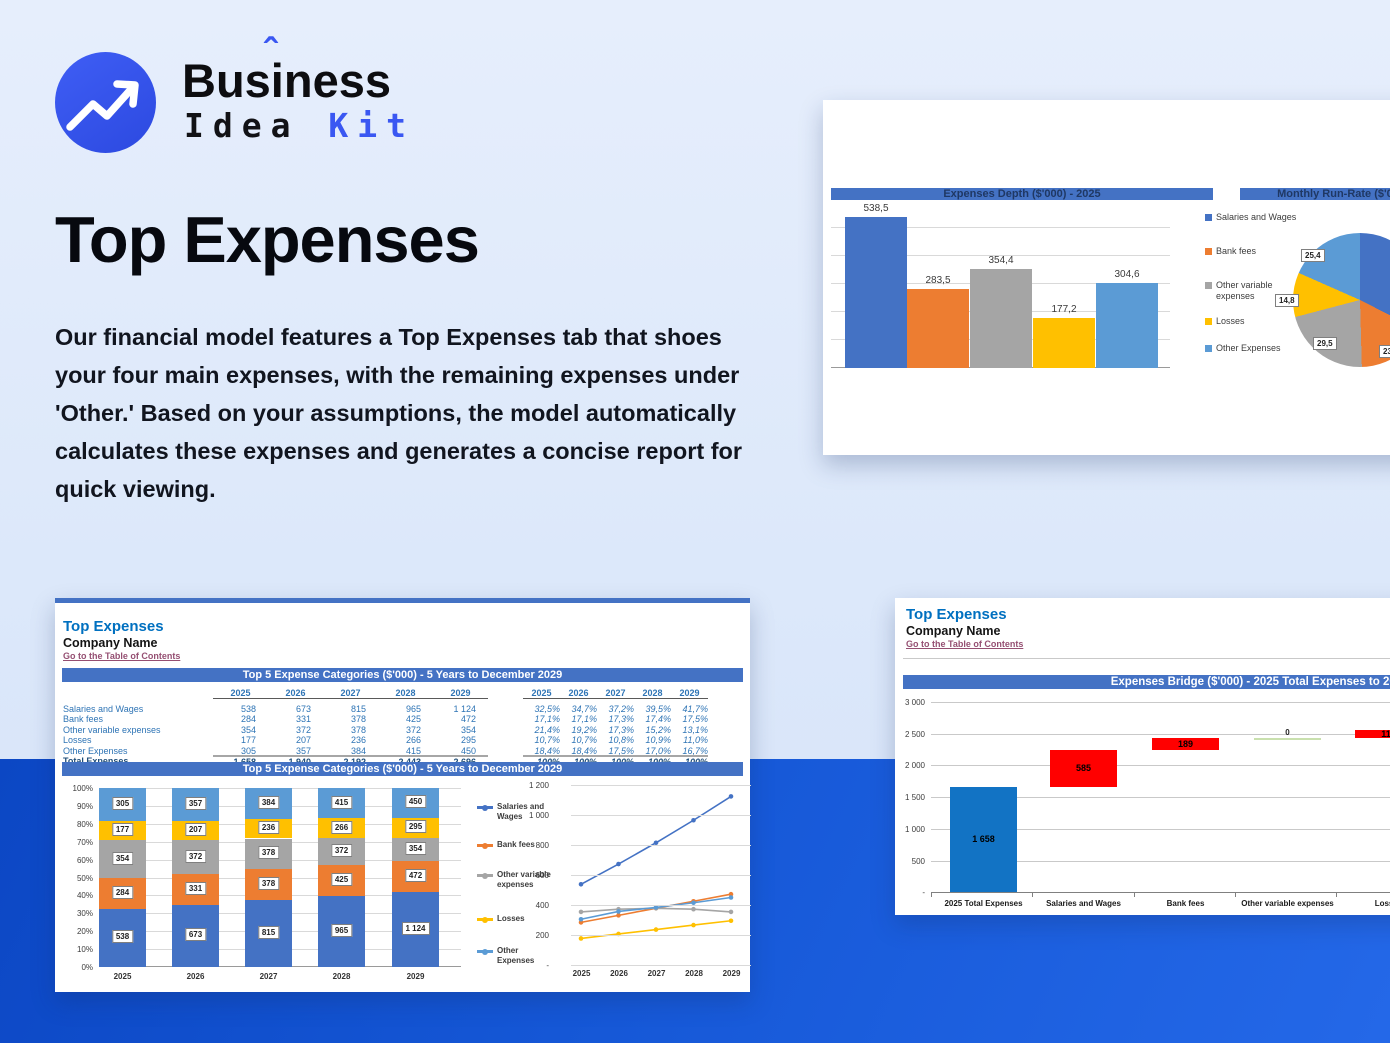  I want to click on company-name: Company Name, so click(953, 631).